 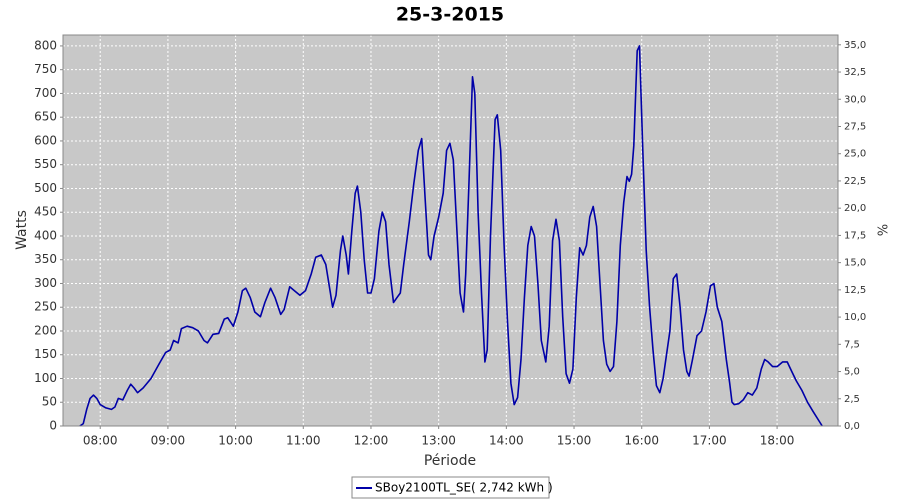 I want to click on y-tick-label: 800, so click(x=45, y=45).